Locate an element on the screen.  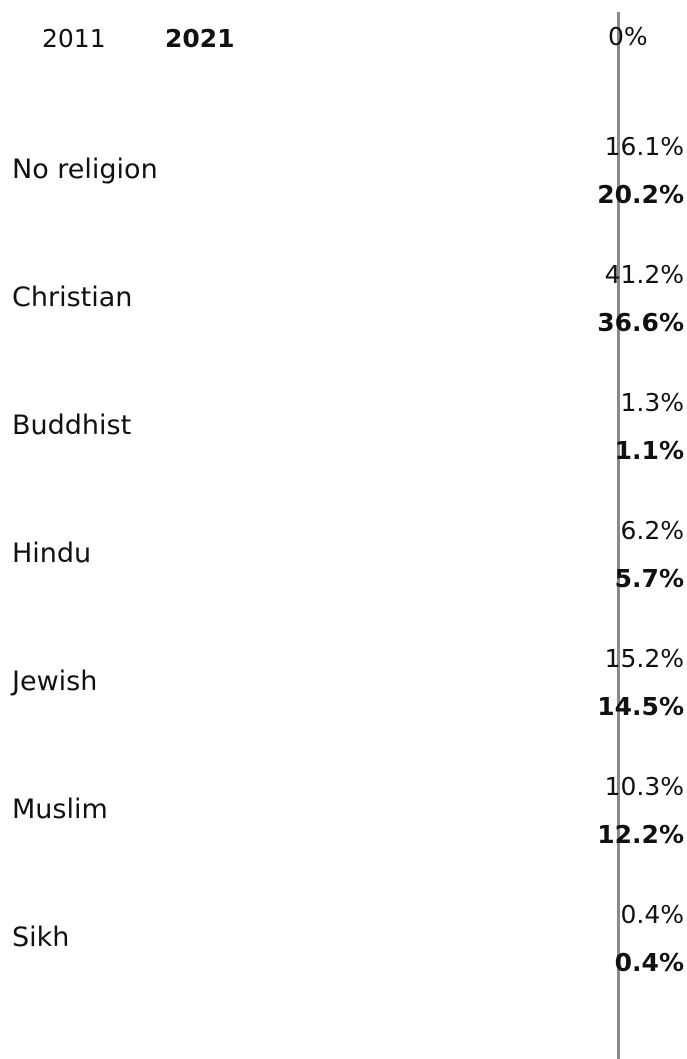
data-label-2021: 14.5% is located at coordinates (640, 706).